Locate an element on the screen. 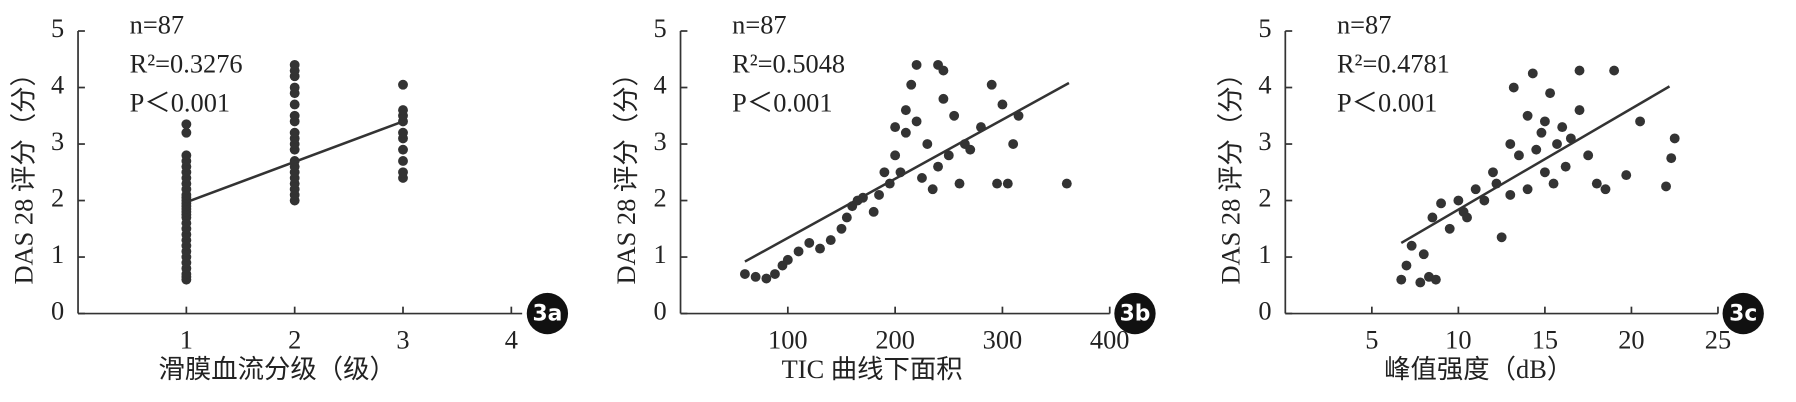  y-tick-label: 1 is located at coordinates (1264, 254).